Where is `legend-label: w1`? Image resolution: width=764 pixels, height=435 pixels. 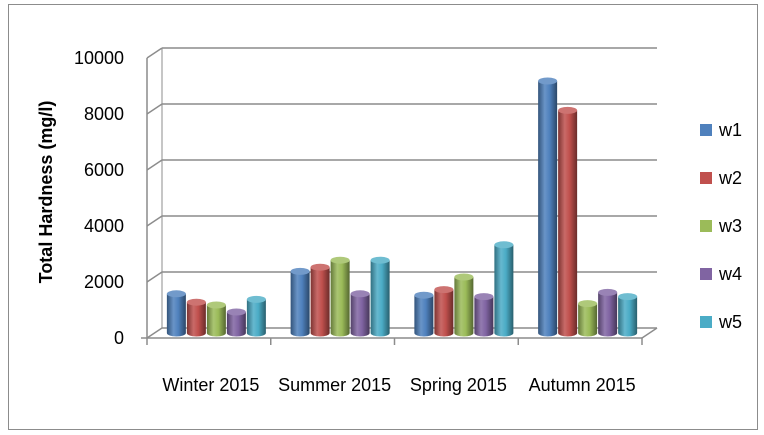 legend-label: w1 is located at coordinates (730, 130).